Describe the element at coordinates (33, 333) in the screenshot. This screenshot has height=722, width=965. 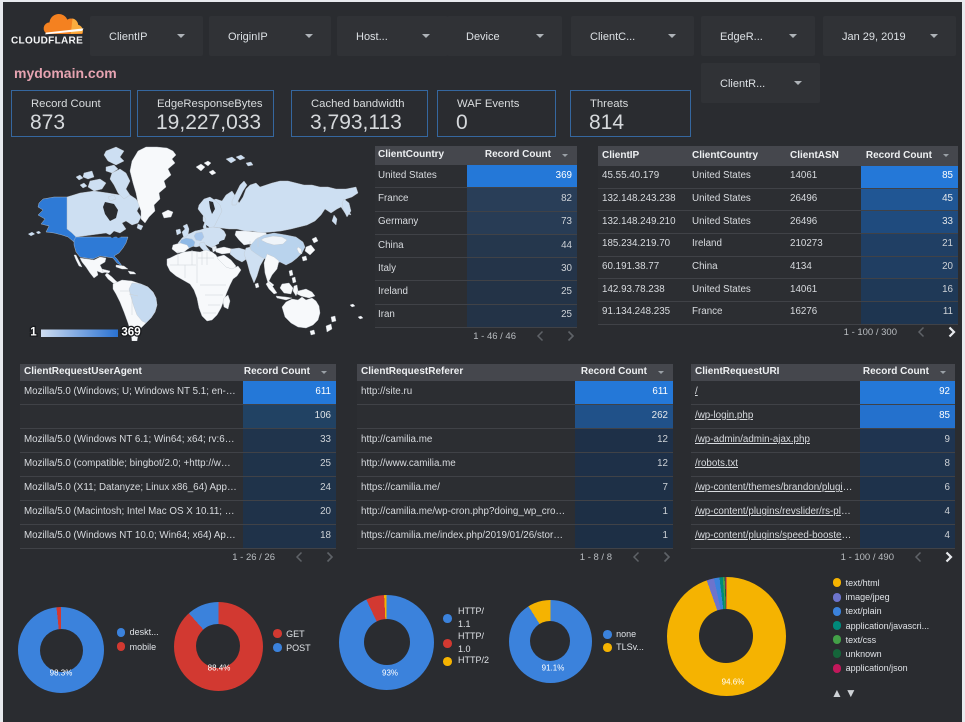
I see `svg-text: 1` at that location.